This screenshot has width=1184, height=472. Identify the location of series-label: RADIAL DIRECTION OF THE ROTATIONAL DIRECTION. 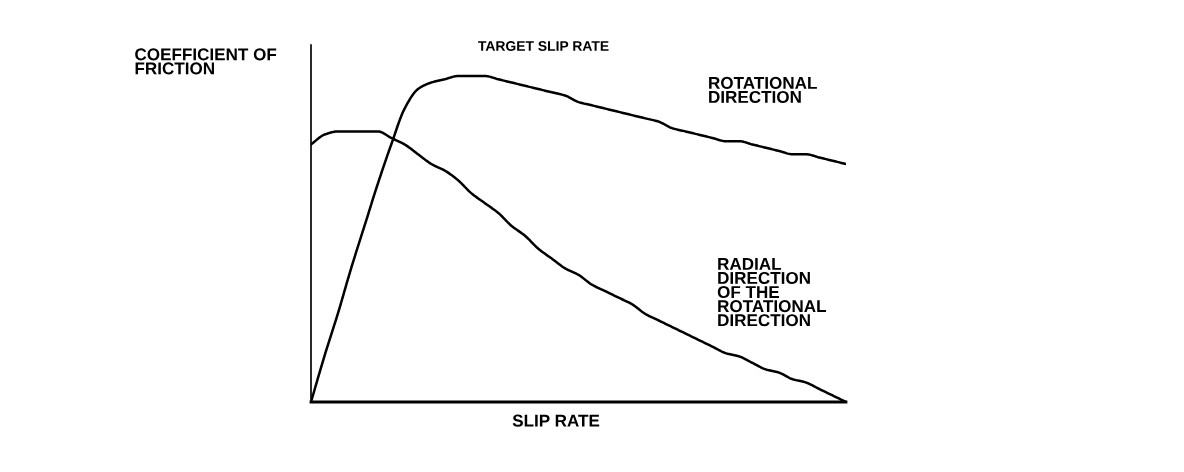
(771, 292).